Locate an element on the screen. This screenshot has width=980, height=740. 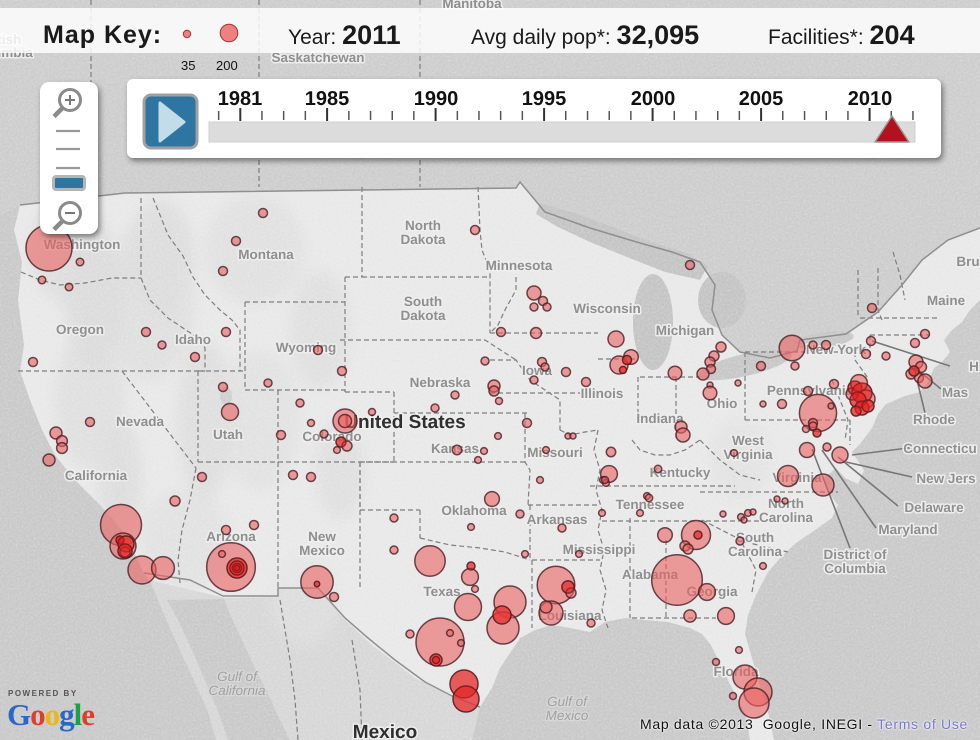
svg-text: West is located at coordinates (748, 440).